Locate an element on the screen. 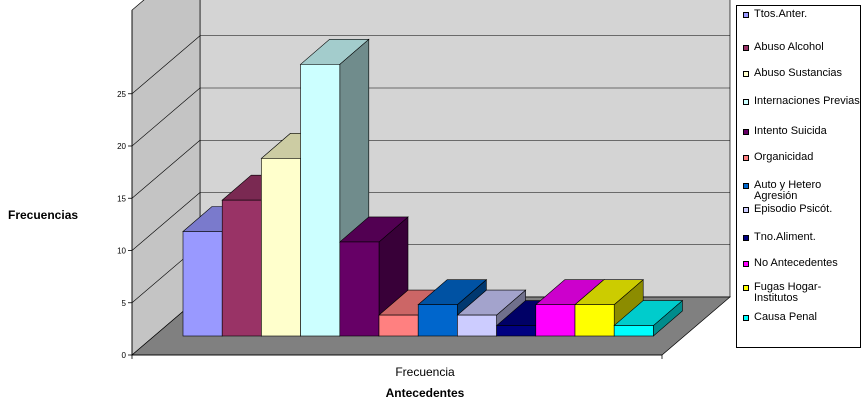  y-tick-label: 25 is located at coordinates (121, 94).